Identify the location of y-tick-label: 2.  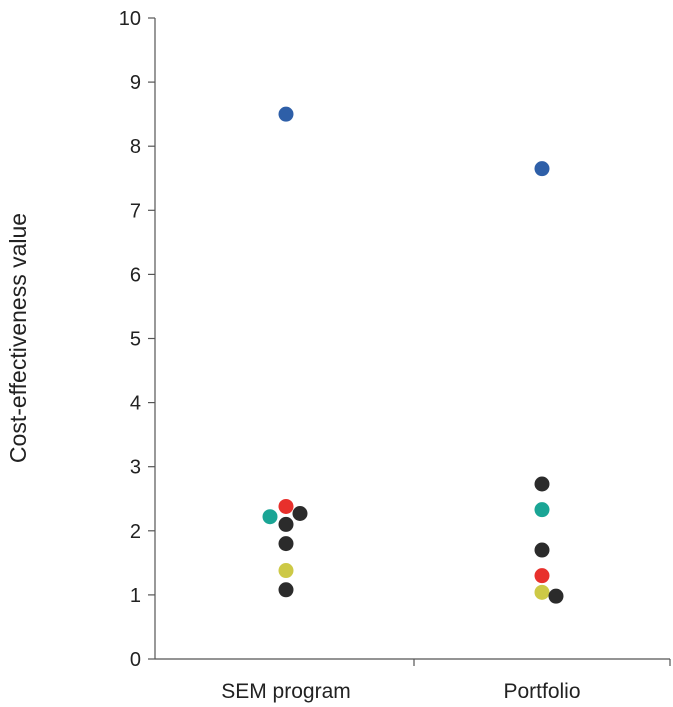
(135, 532).